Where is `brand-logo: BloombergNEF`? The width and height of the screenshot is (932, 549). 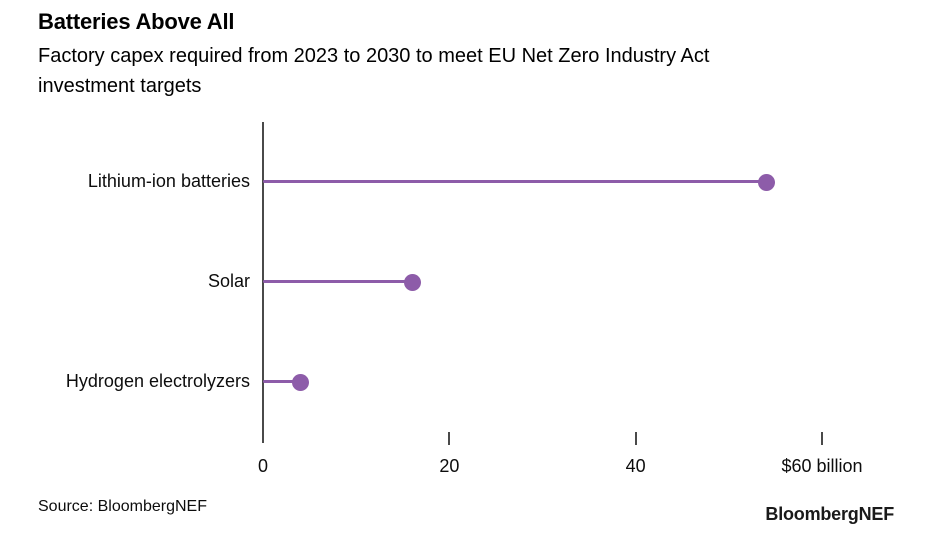 brand-logo: BloombergNEF is located at coordinates (829, 514).